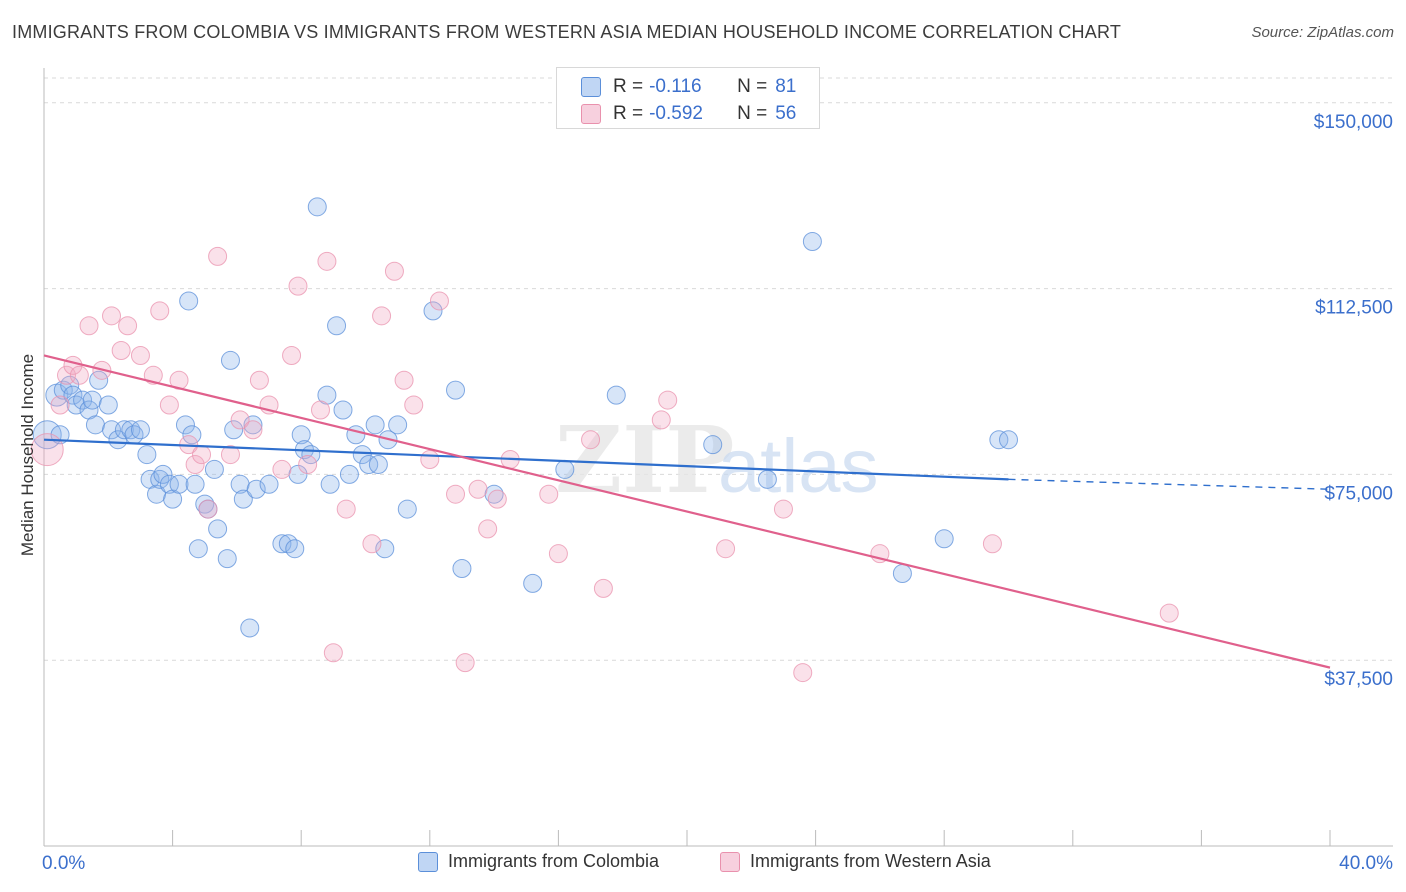  I want to click on legend-item-western-asia: Immigrants from Western Asia, so click(855, 861).